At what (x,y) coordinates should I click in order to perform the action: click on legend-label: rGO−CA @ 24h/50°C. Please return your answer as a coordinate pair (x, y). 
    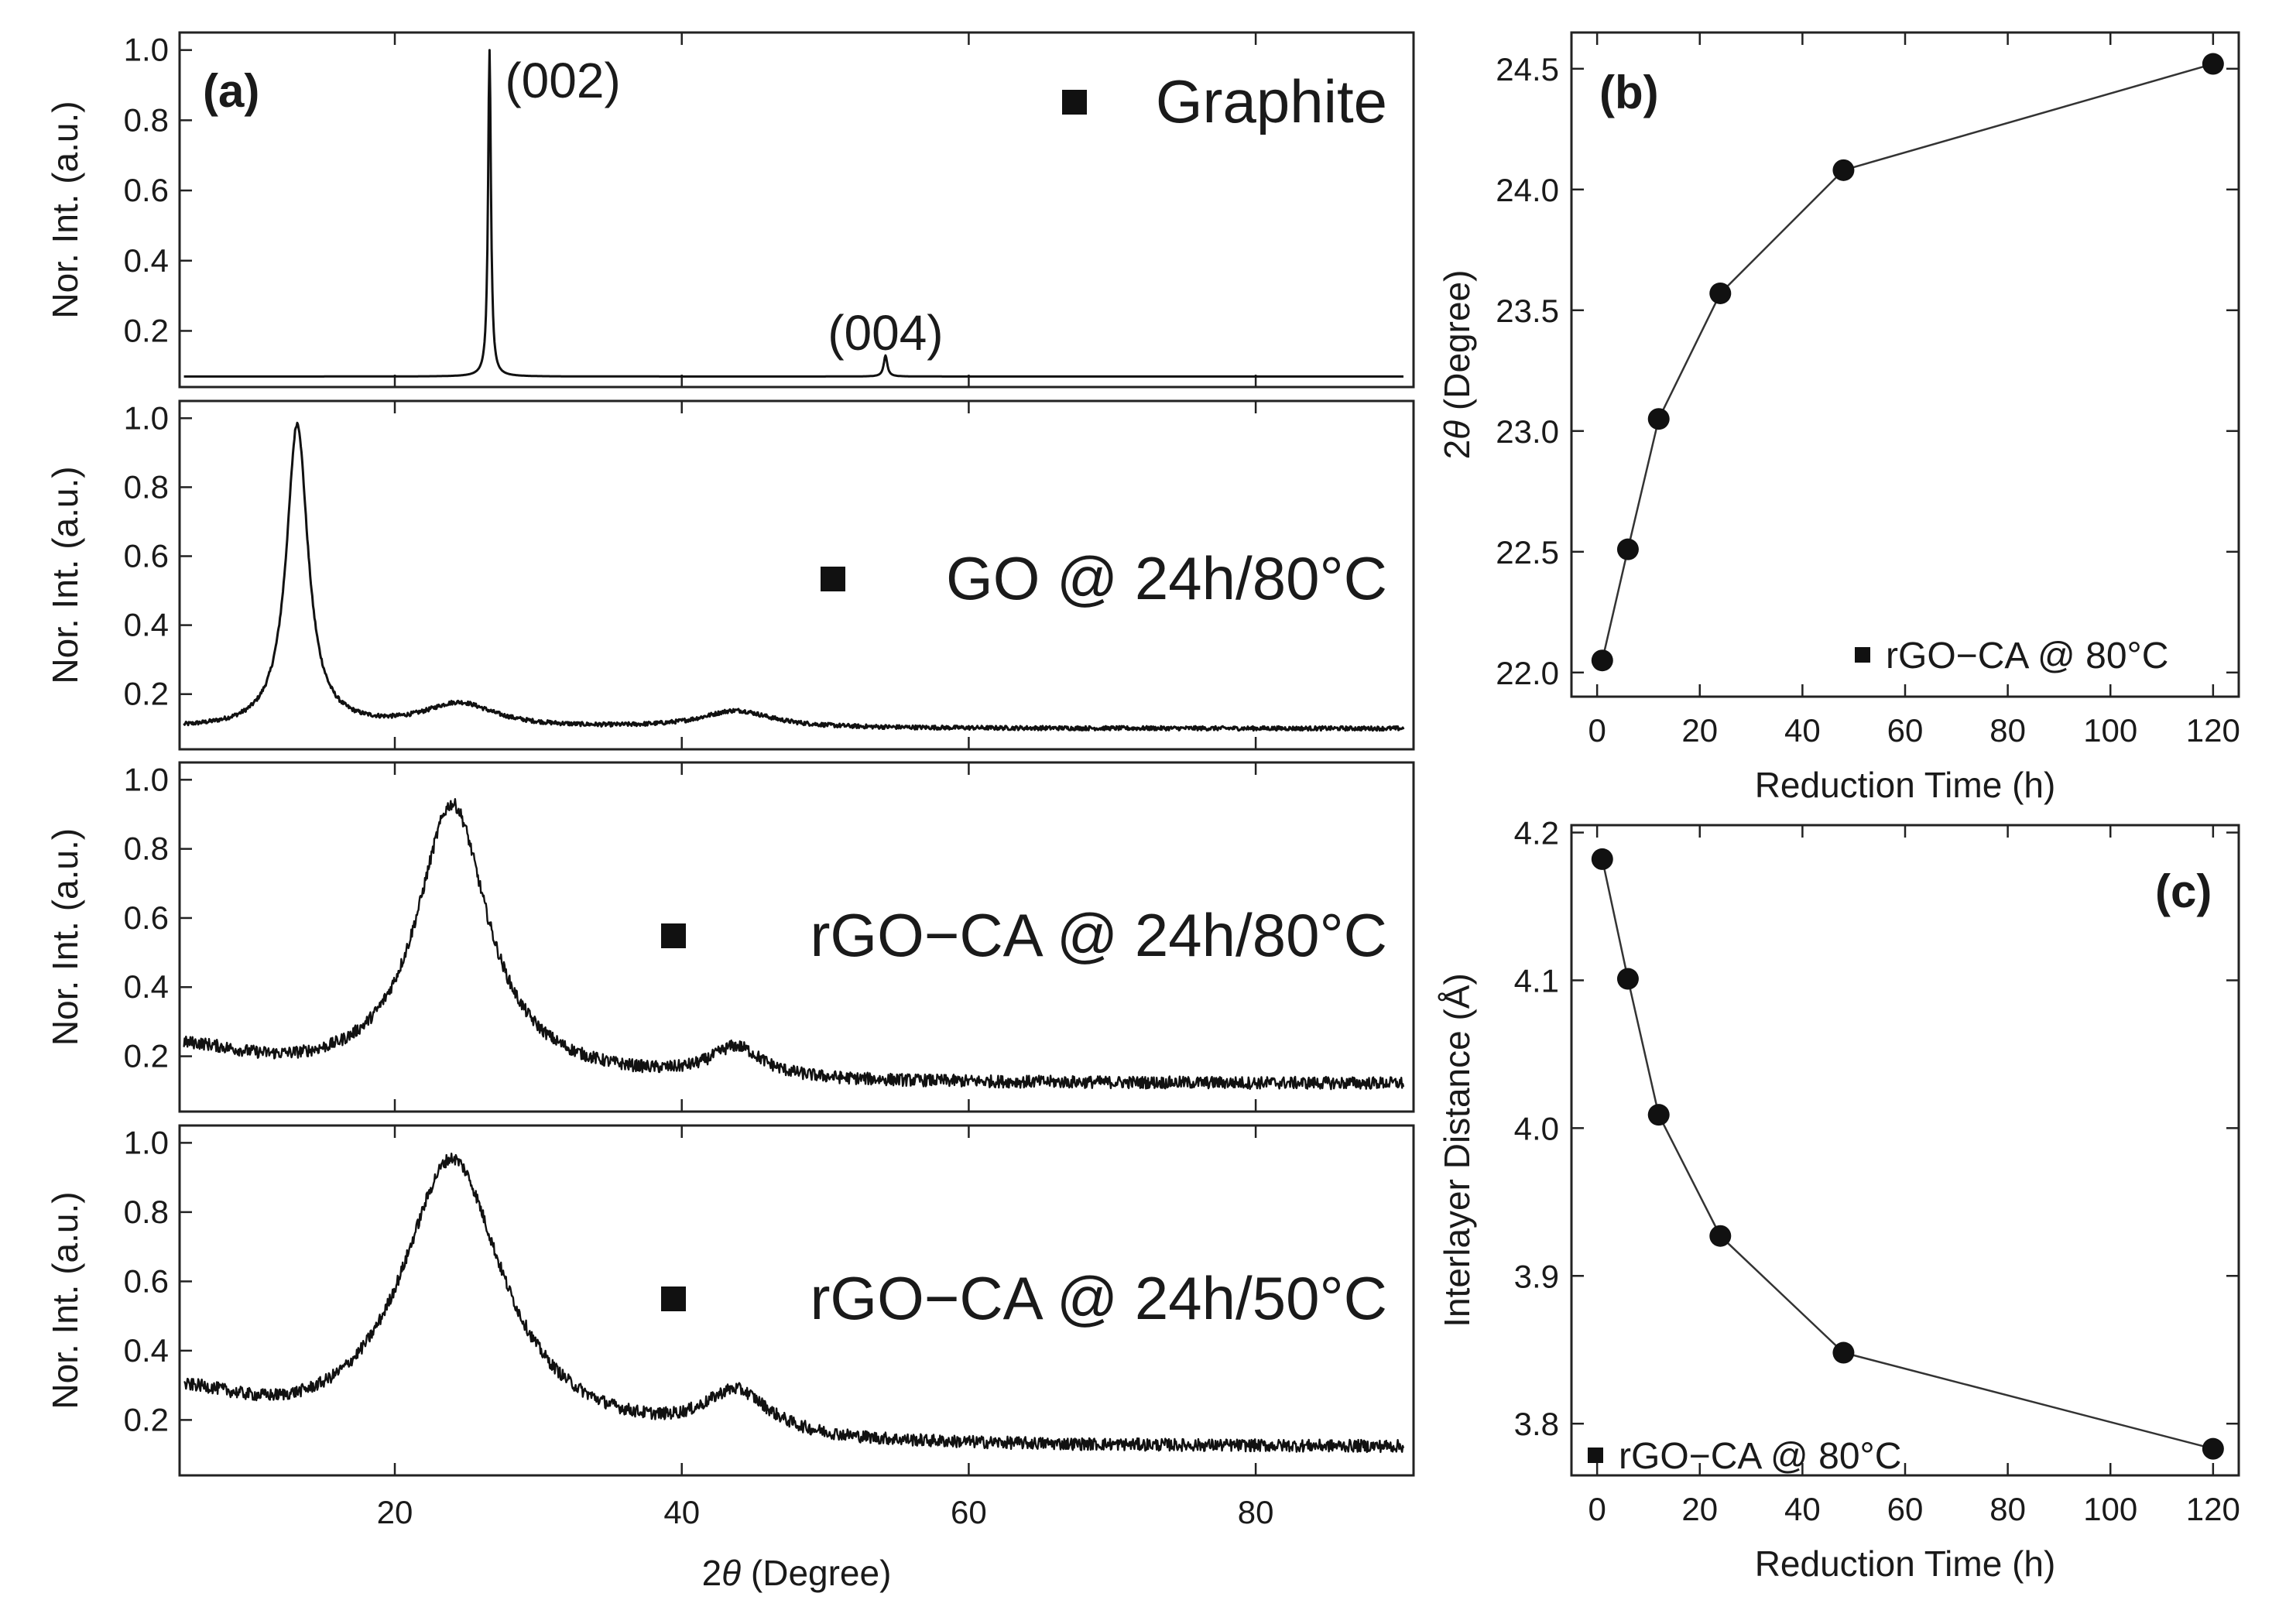
    Looking at the image, I should click on (1098, 1298).